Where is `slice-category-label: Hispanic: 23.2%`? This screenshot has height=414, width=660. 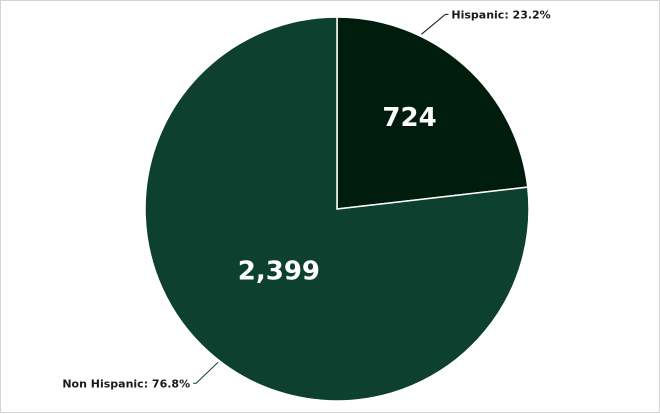
slice-category-label: Hispanic: 23.2% is located at coordinates (500, 14).